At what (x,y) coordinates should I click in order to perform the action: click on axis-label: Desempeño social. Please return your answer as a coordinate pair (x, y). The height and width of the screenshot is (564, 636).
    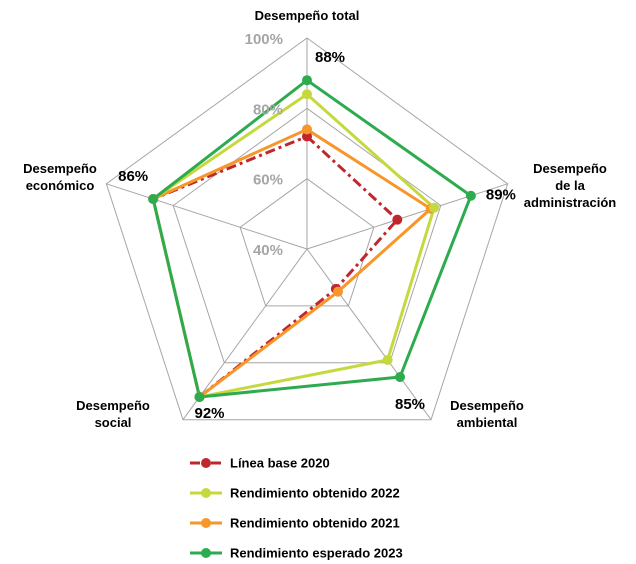
    Looking at the image, I should click on (113, 414).